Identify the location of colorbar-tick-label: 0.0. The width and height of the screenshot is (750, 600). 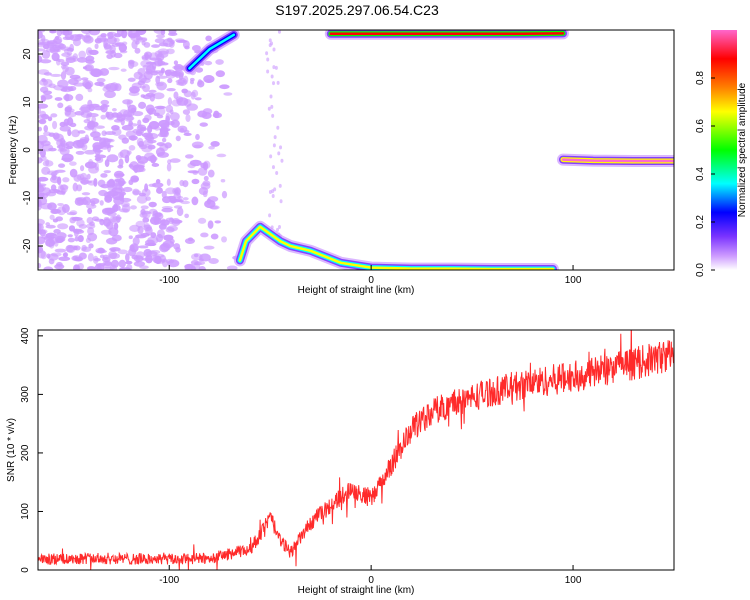
(700, 270).